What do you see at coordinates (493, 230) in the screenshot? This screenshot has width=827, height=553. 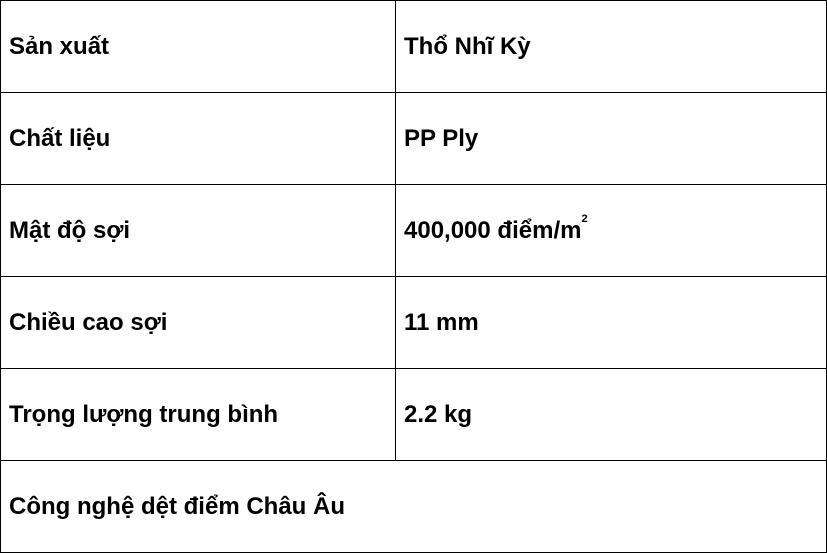 I see `spec-value: 400,000 điểm/m` at bounding box center [493, 230].